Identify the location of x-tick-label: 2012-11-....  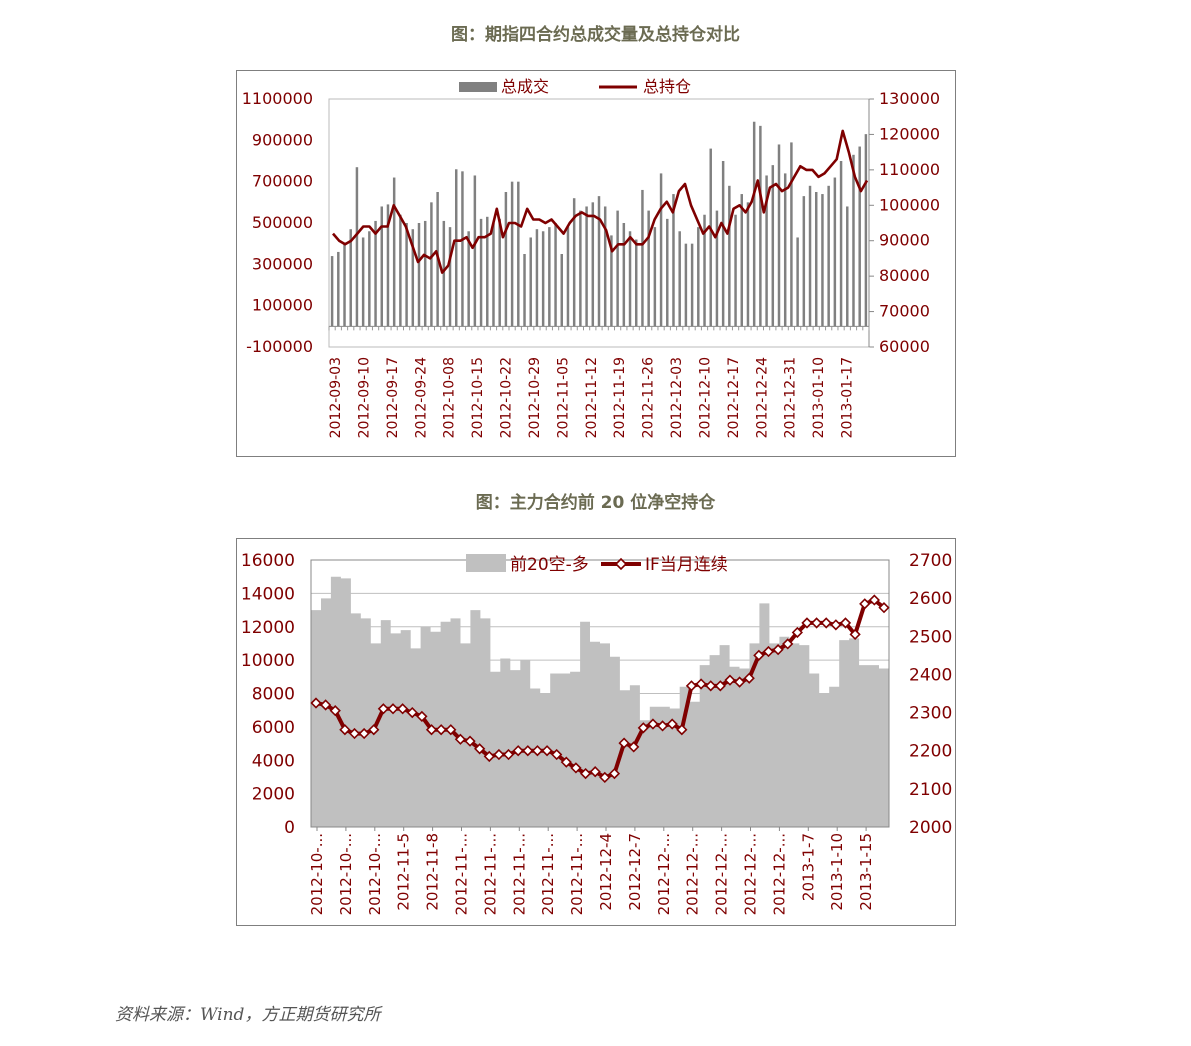
(462, 874).